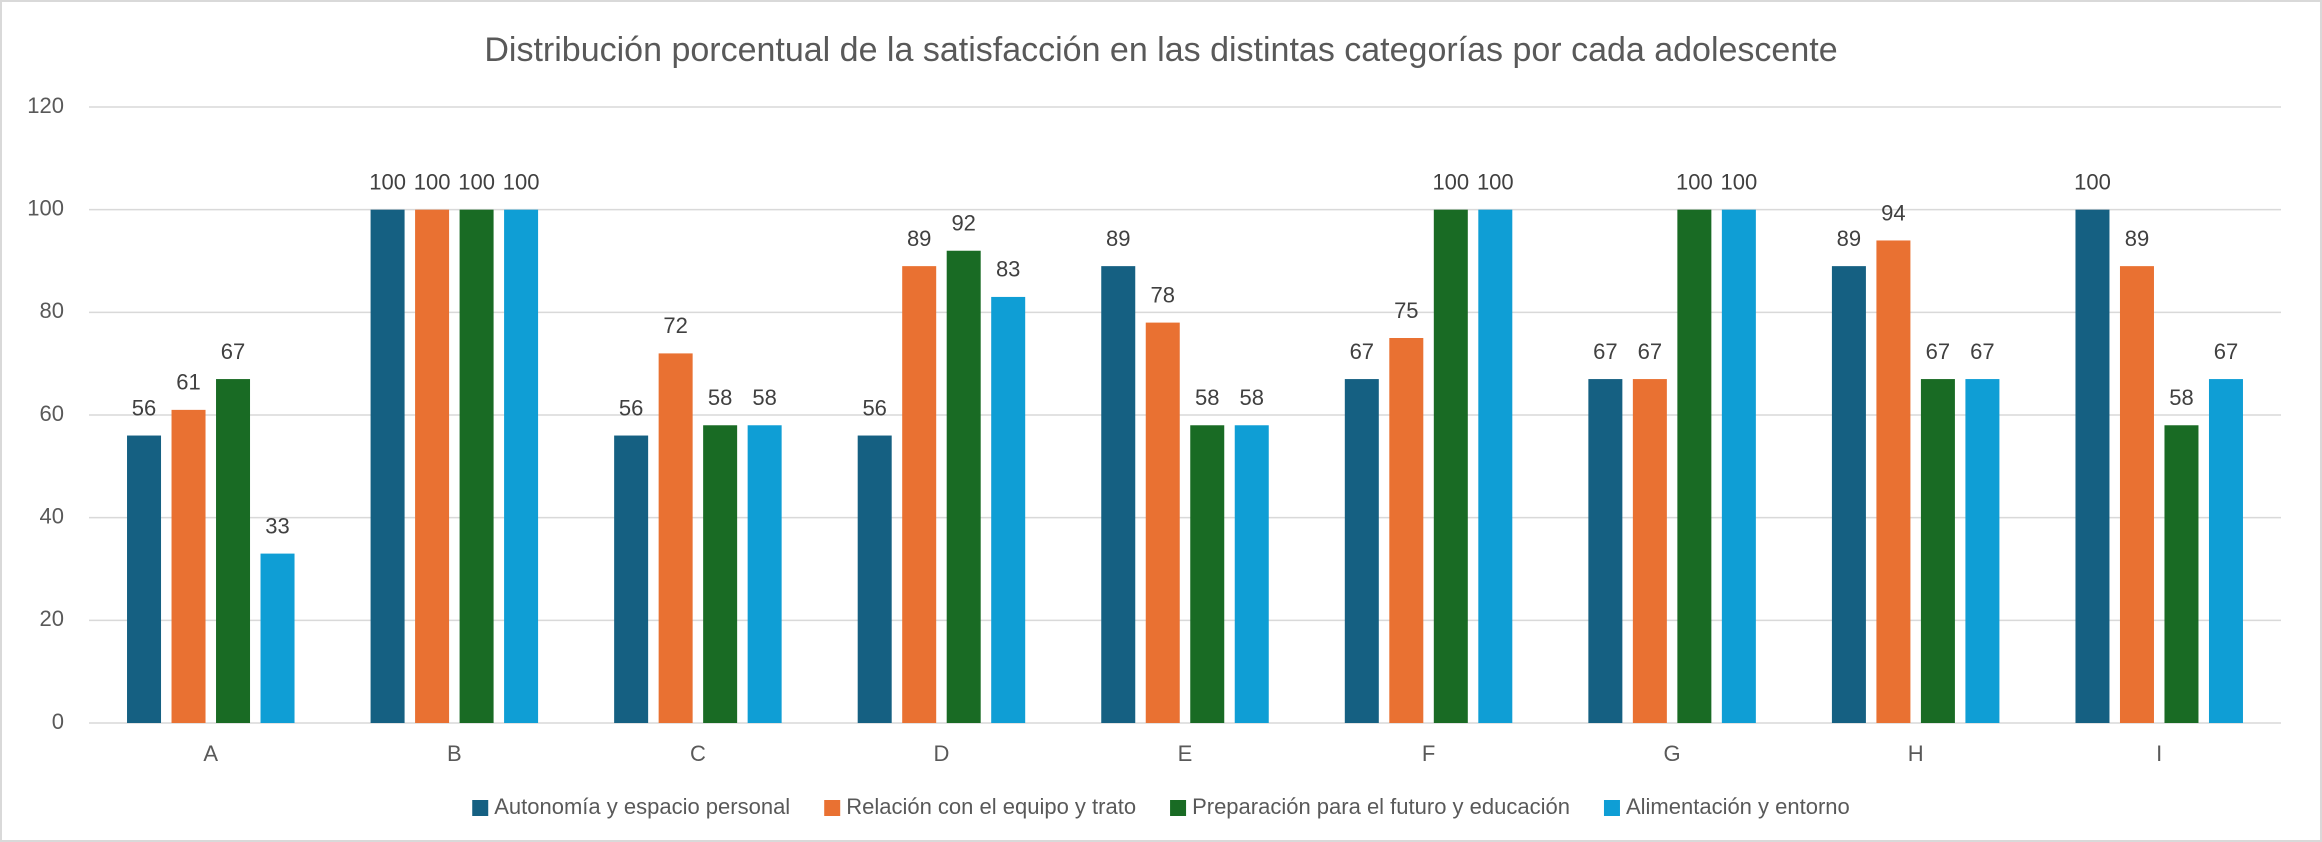 This screenshot has height=842, width=2322. Describe the element at coordinates (1672, 753) in the screenshot. I see `x-tick-label: G` at that location.